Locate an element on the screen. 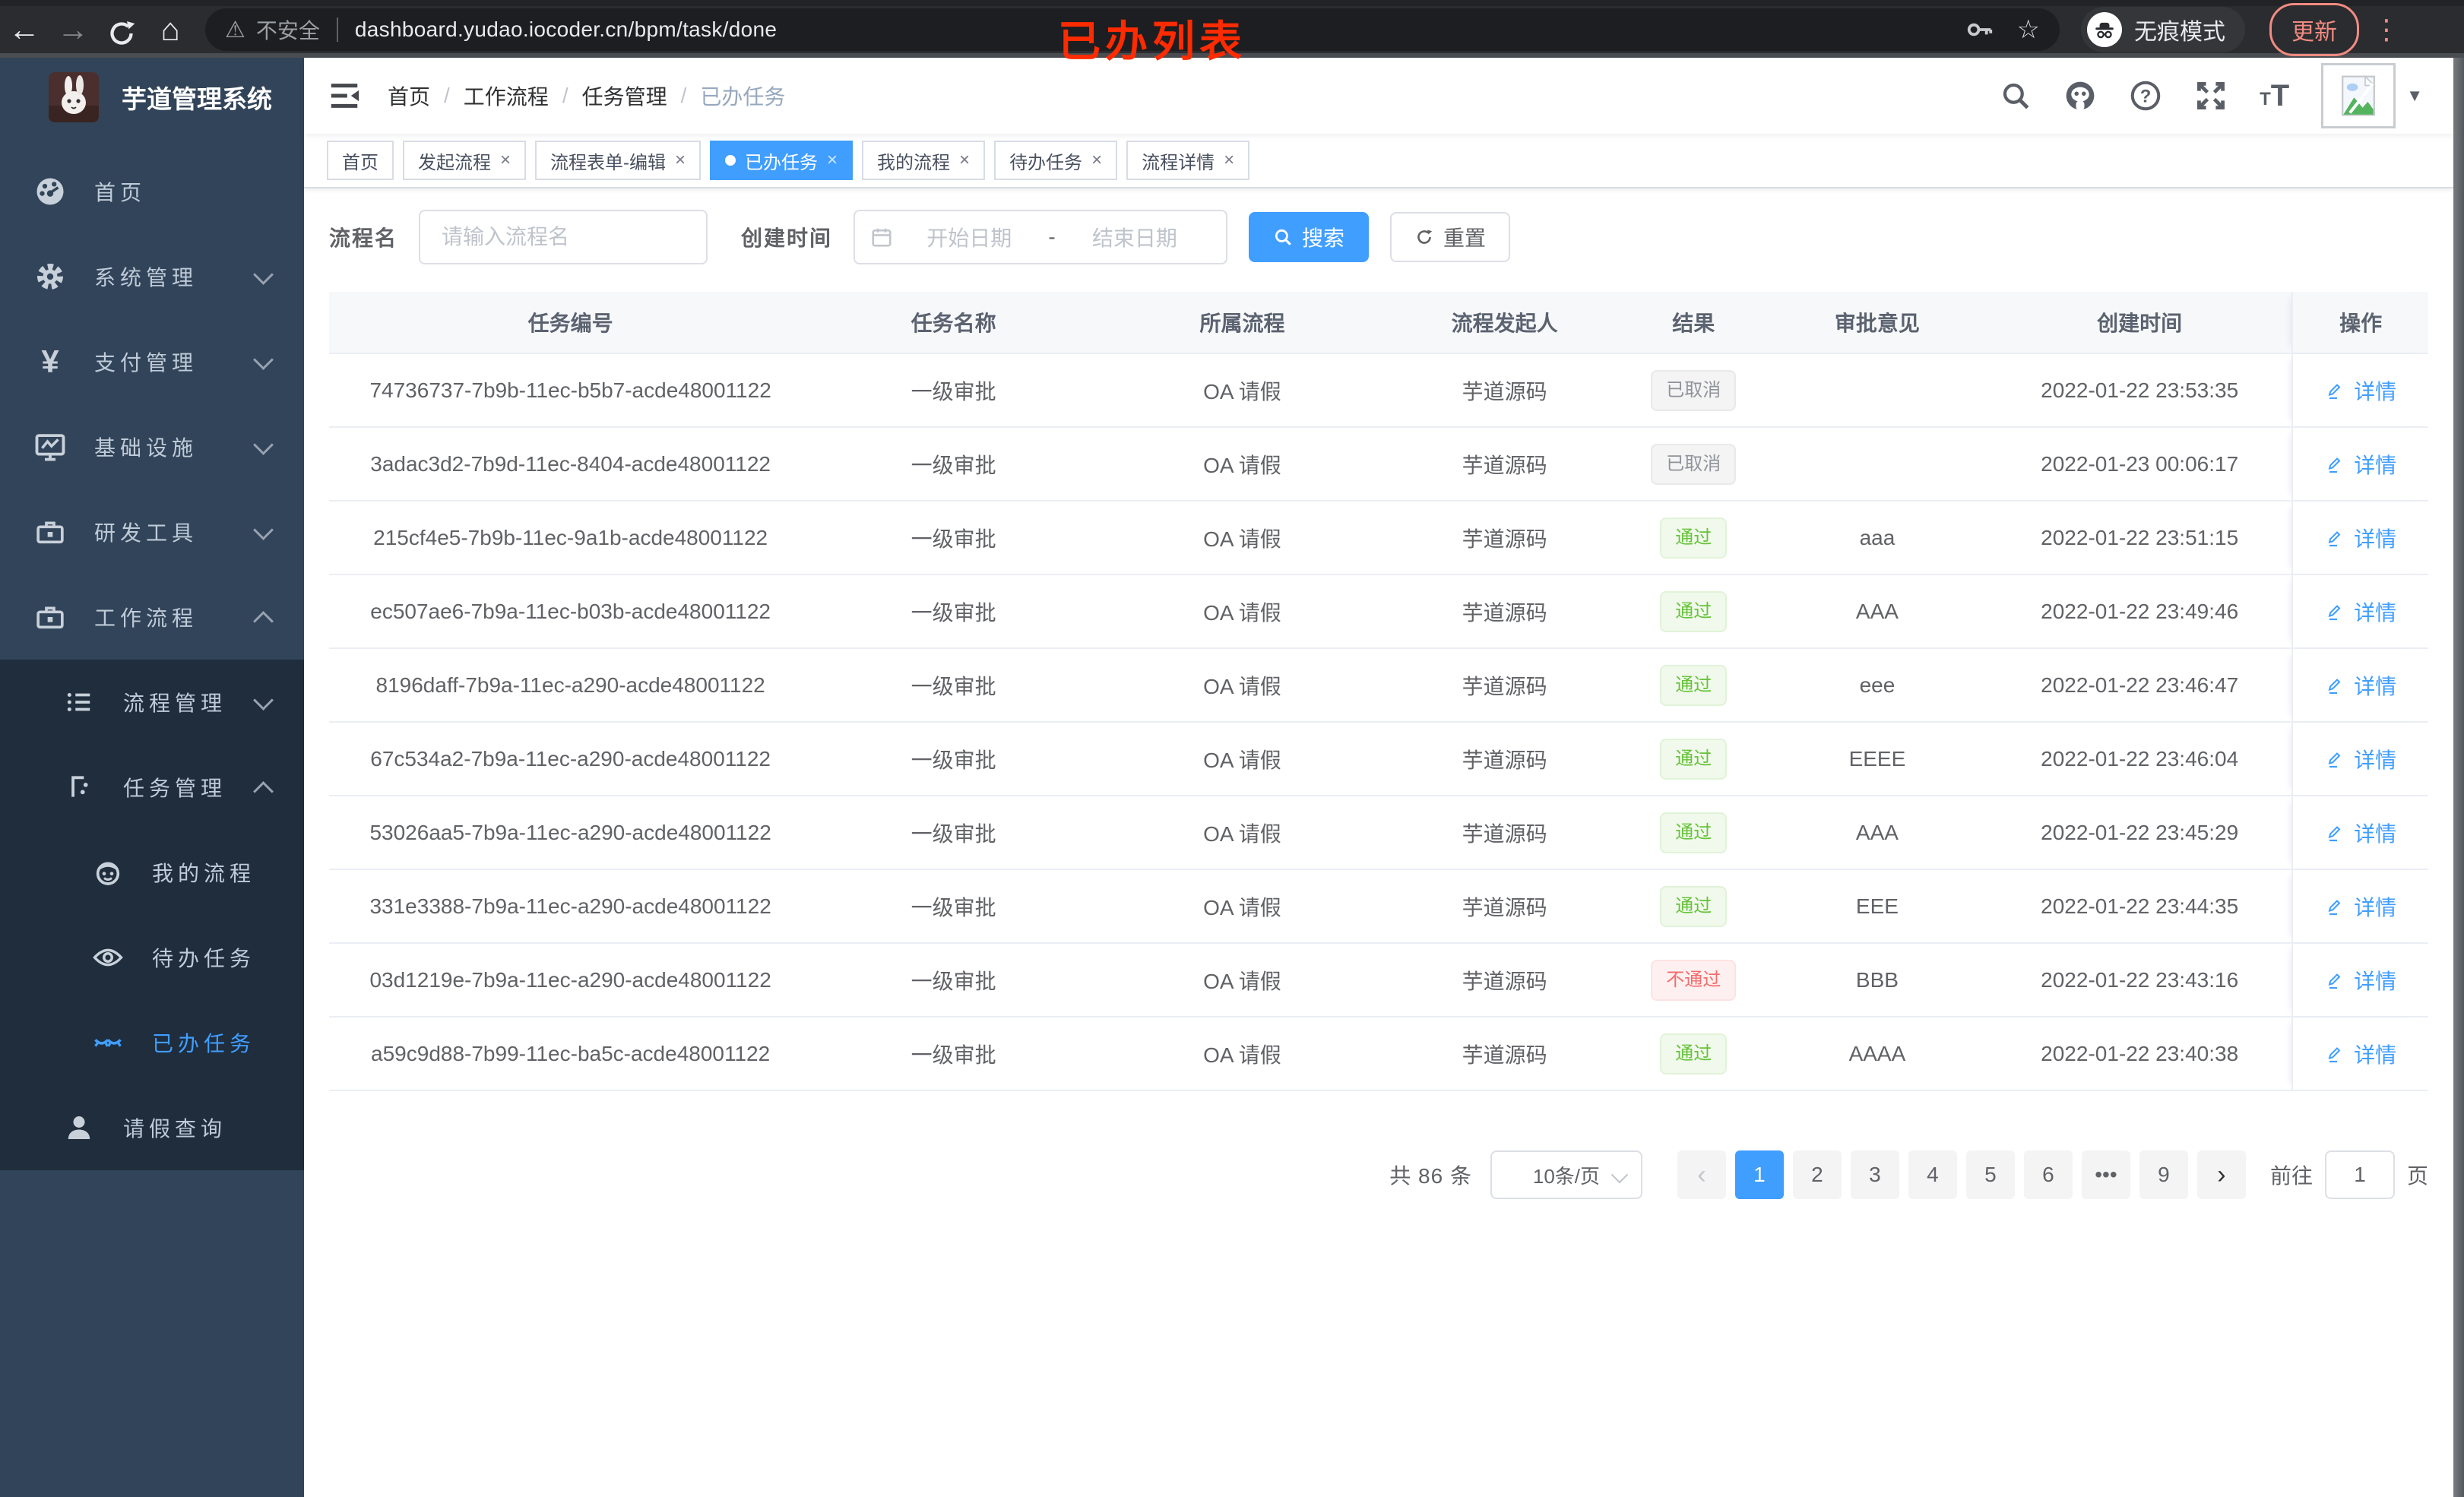 The width and height of the screenshot is (2464, 1497). tab: 已办任务 × is located at coordinates (782, 160).